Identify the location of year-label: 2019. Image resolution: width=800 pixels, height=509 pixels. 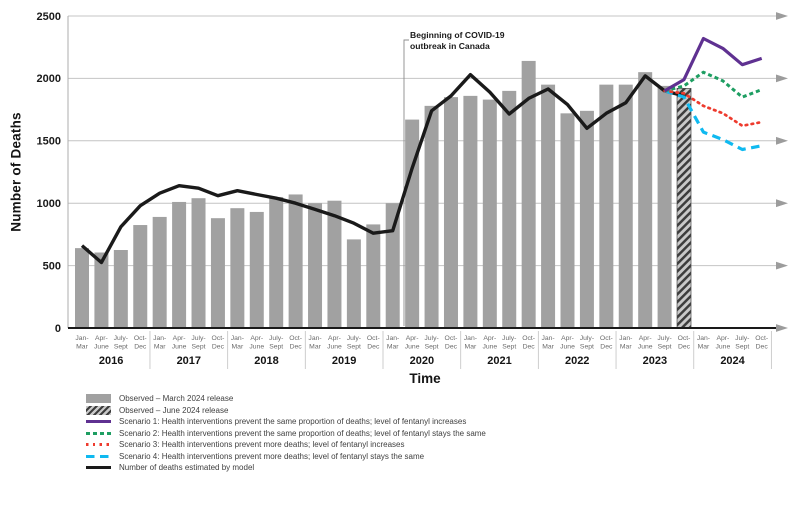
(344, 361).